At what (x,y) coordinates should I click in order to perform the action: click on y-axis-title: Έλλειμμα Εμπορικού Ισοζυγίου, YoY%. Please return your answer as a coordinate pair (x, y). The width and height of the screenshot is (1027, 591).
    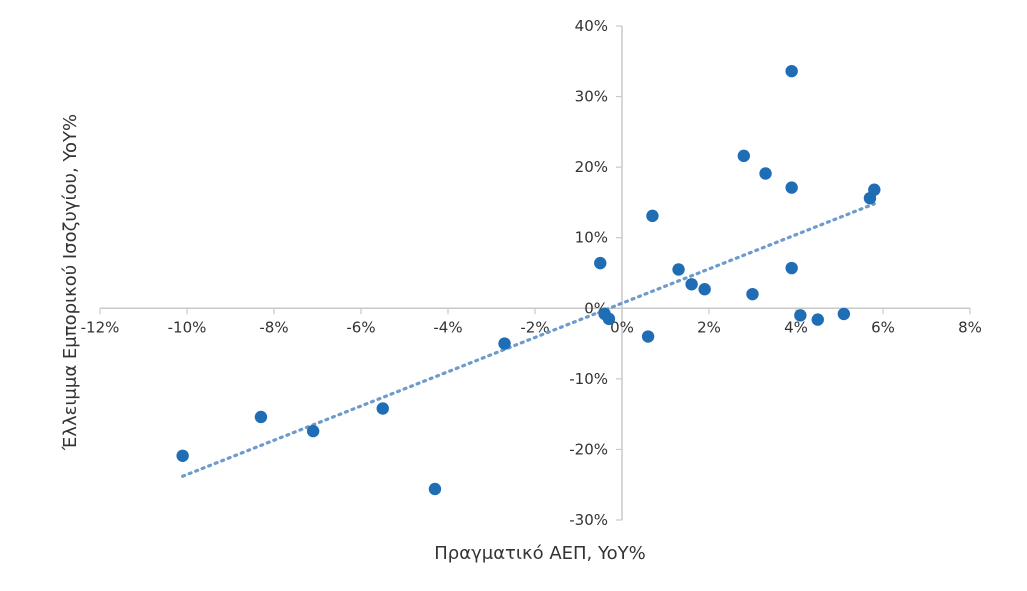
    Looking at the image, I should click on (70, 282).